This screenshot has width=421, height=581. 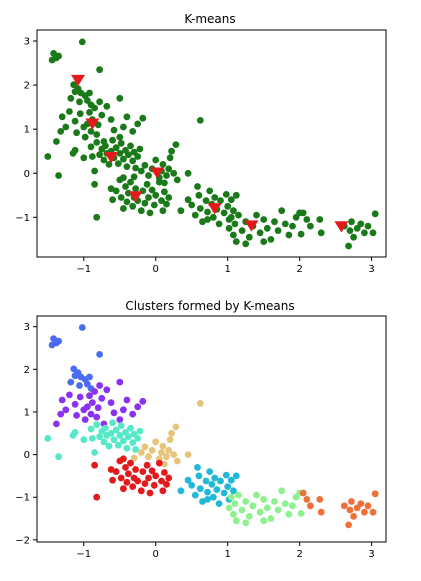 What do you see at coordinates (83, 269) in the screenshot?
I see `x-tick-label: −1` at bounding box center [83, 269].